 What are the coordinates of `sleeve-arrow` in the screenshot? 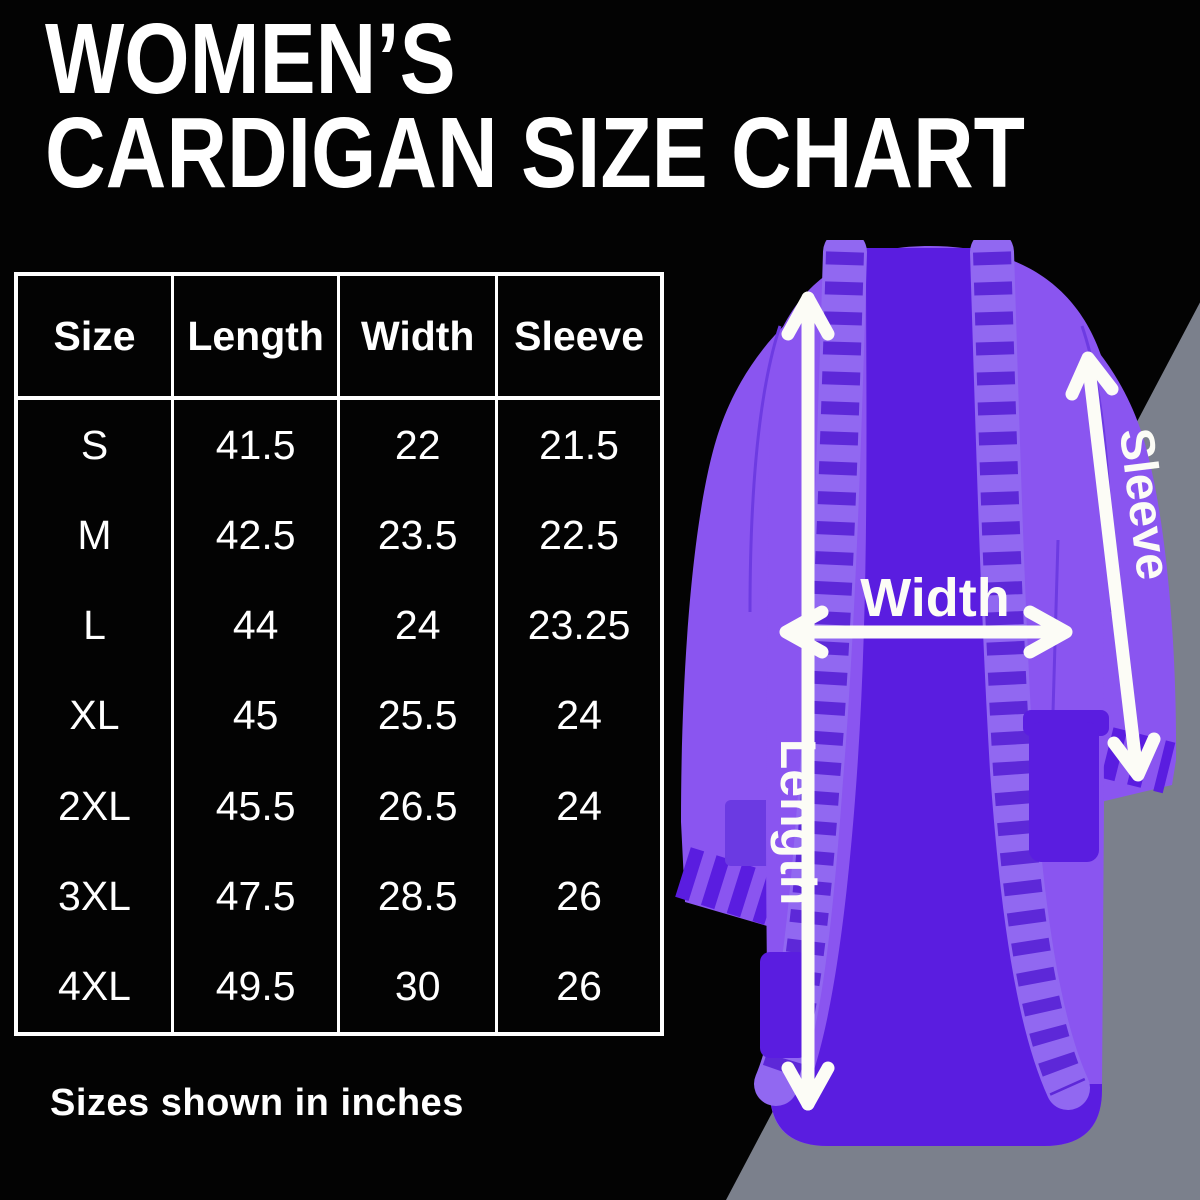 It's located at (1113, 566).